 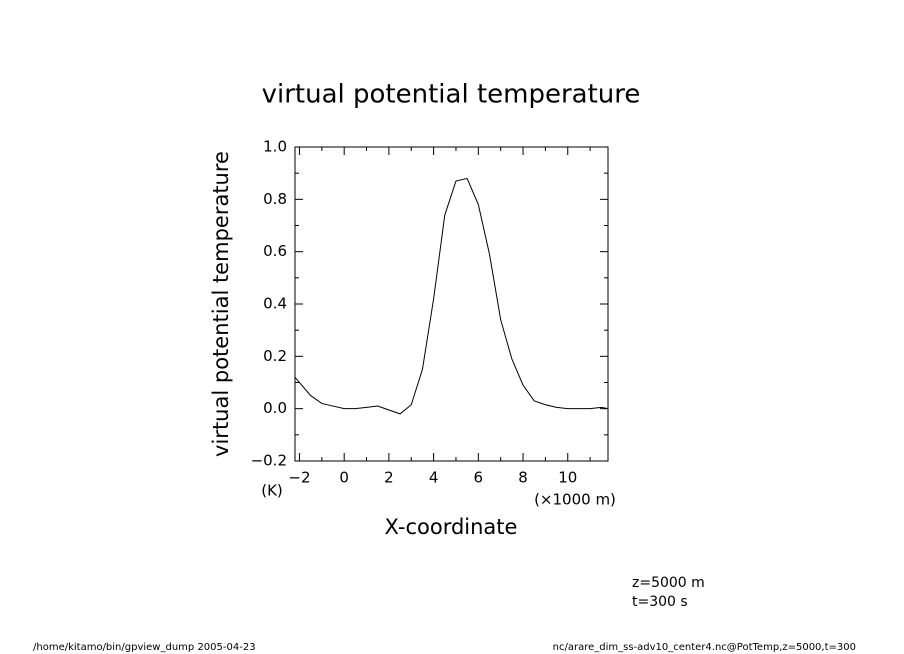 I want to click on y-unit: (K), so click(x=272, y=491).